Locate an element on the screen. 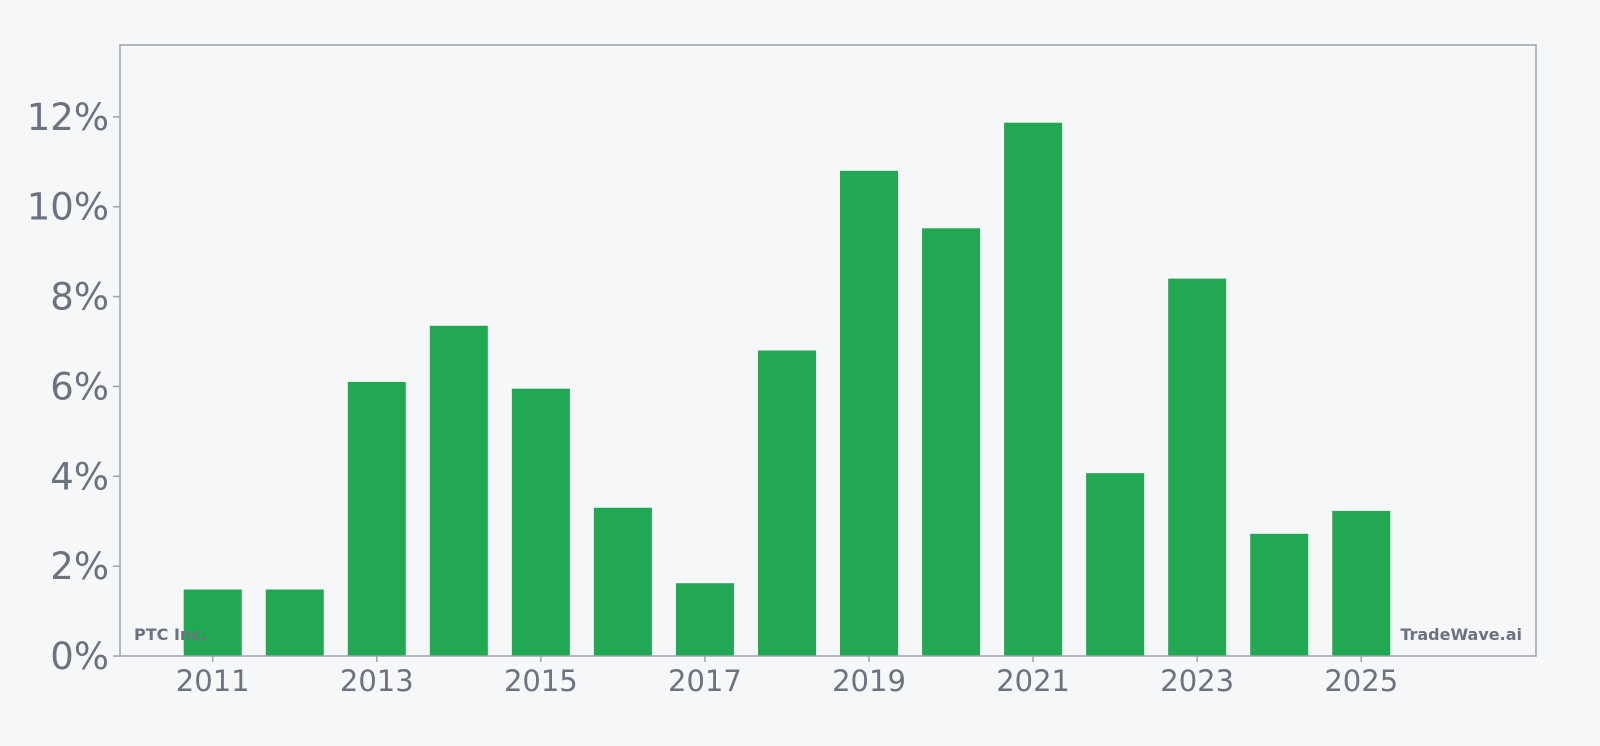 This screenshot has height=746, width=1600. bar-2011 is located at coordinates (212, 622).